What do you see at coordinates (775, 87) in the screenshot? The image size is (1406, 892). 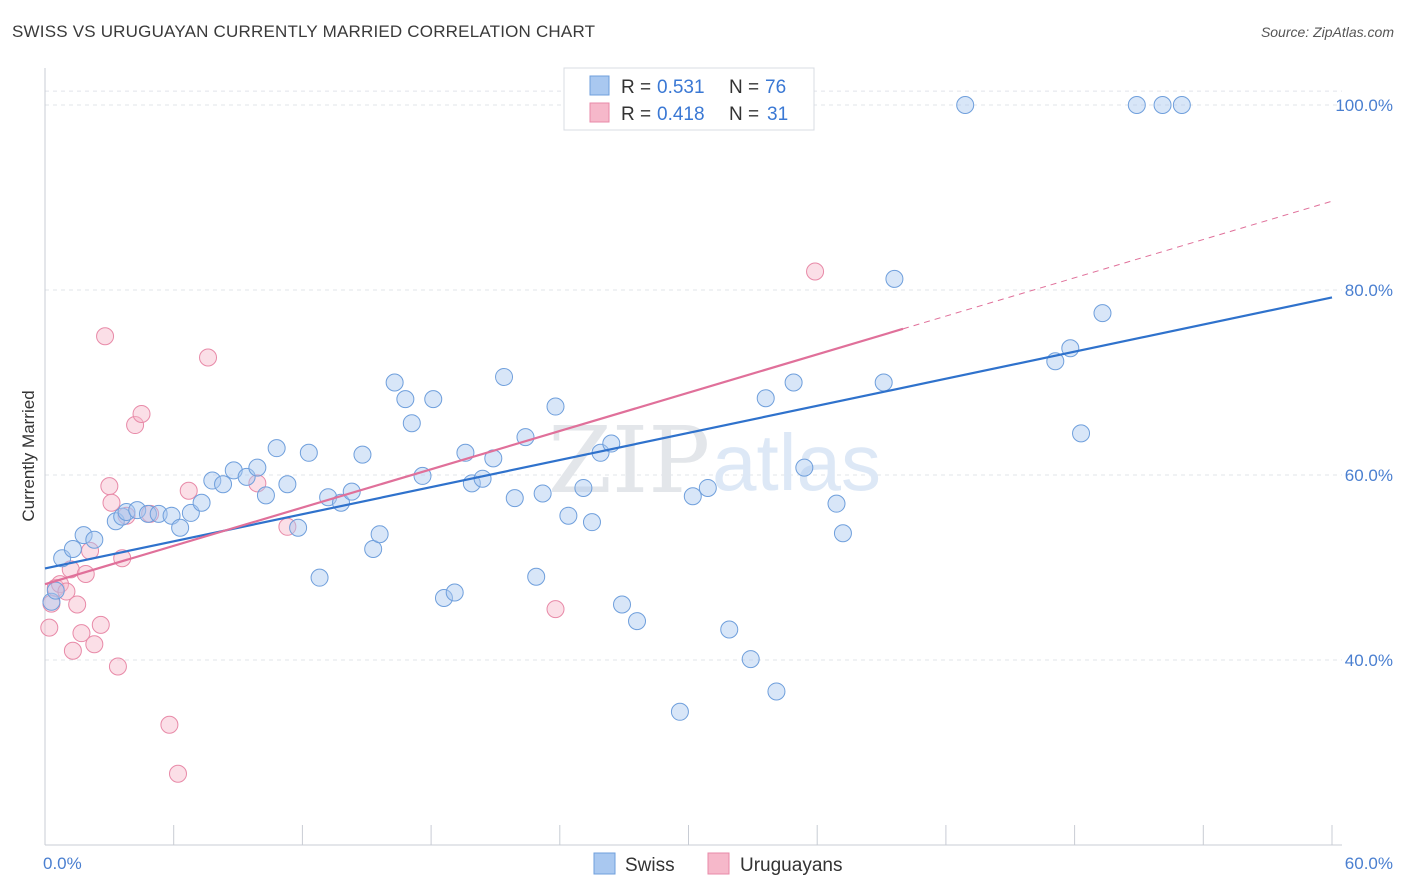 I see `legend-swiss-n-value: 76` at bounding box center [775, 87].